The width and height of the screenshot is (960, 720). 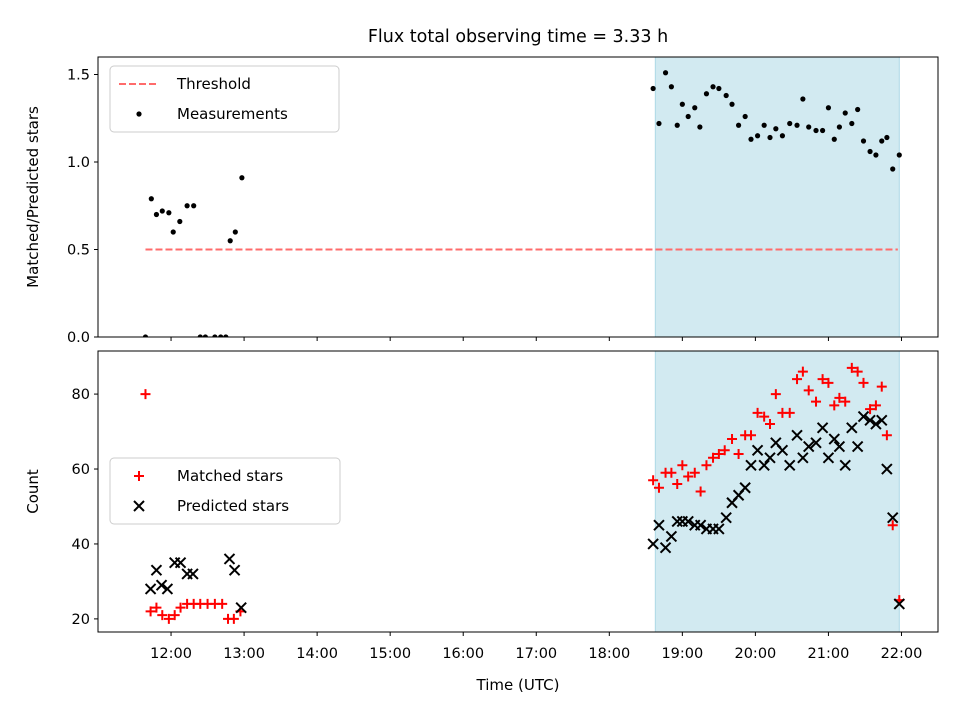 I want to click on y-tick-label: 1.5, so click(x=78, y=76).